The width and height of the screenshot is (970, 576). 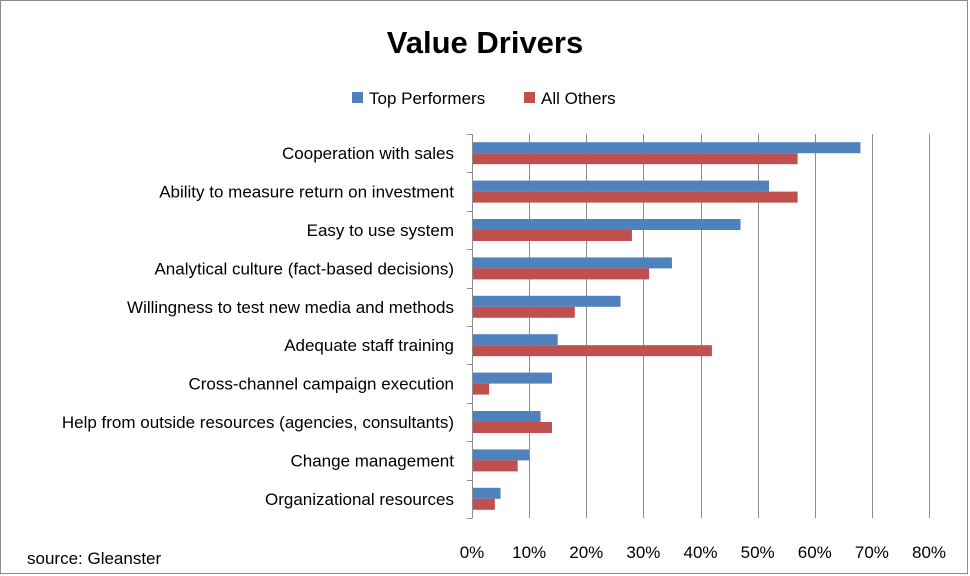 I want to click on category-label: Ability to measure return on investment, so click(x=306, y=192).